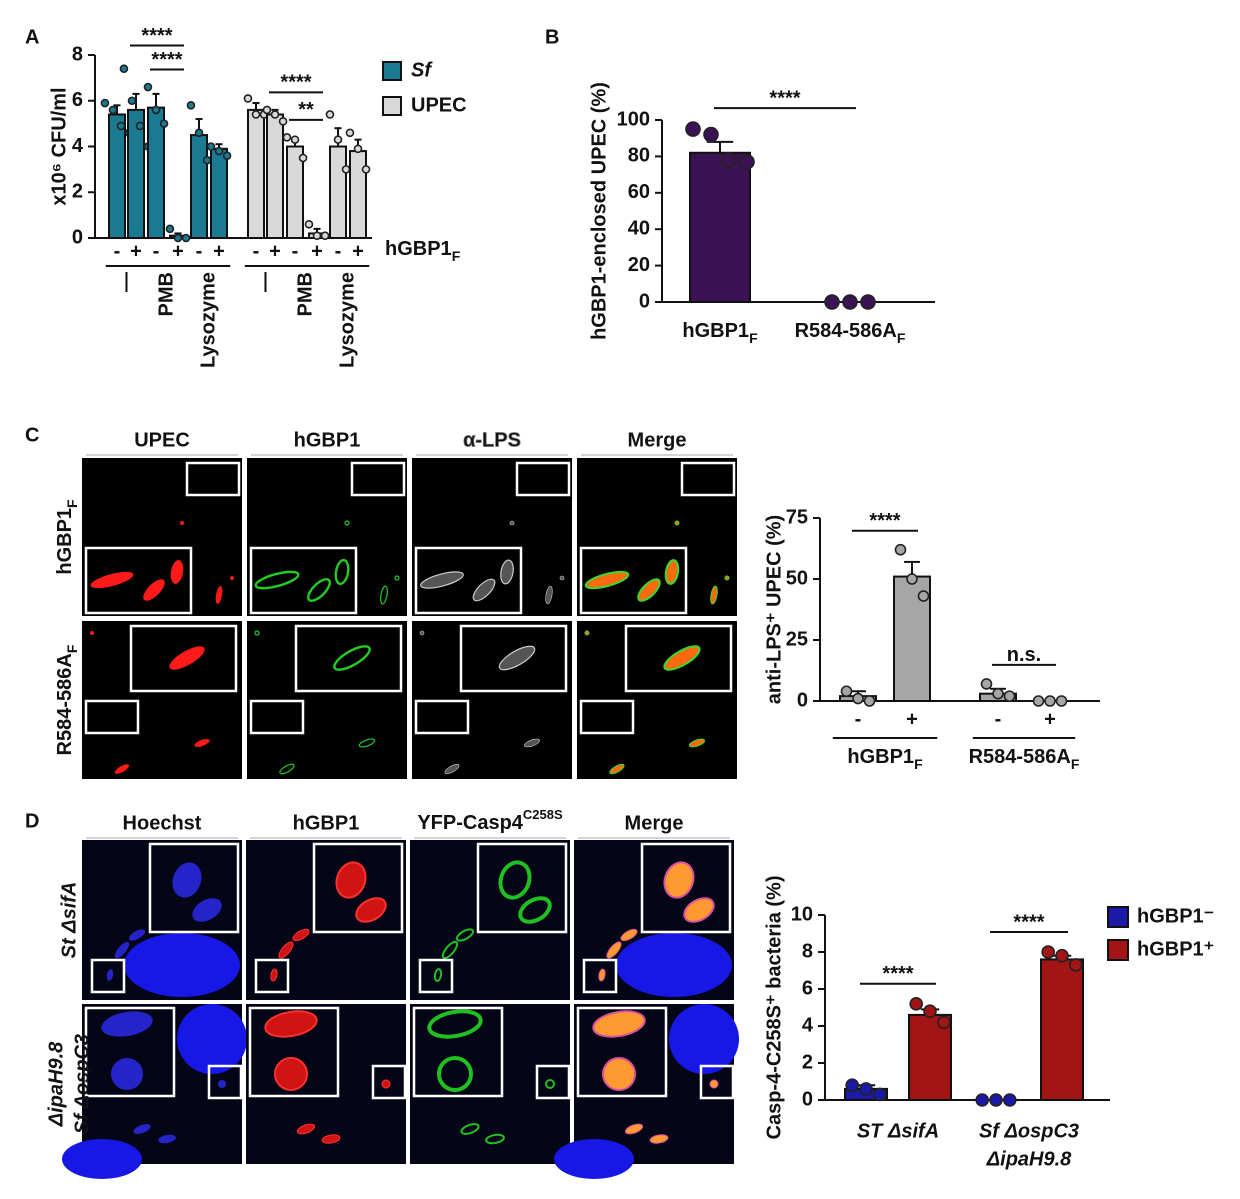 The width and height of the screenshot is (1240, 1199). I want to click on text-part: R584-586A, so click(65, 704).